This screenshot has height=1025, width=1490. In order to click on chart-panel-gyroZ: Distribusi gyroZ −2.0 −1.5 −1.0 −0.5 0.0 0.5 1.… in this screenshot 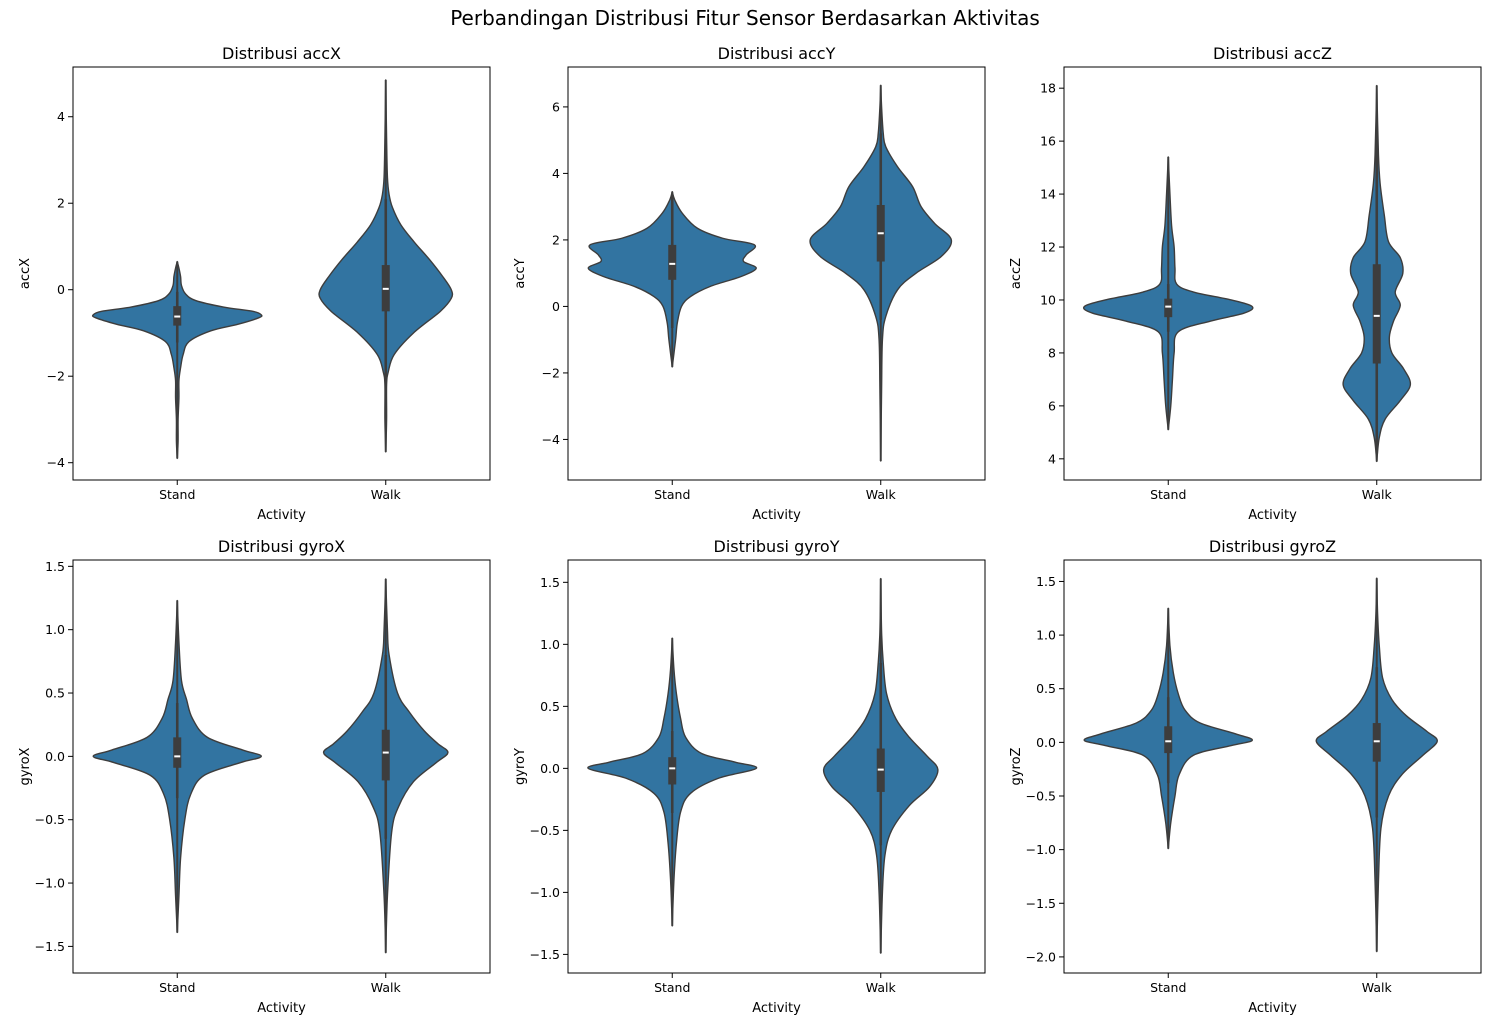, I will do `click(1245, 776)`.